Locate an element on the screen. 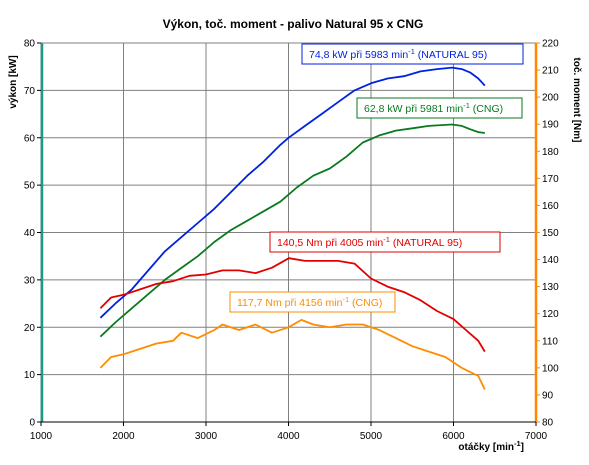  annotation-label-3: 140,5 Nm při 4005 min-1 (NATURAL 95) is located at coordinates (369, 242).